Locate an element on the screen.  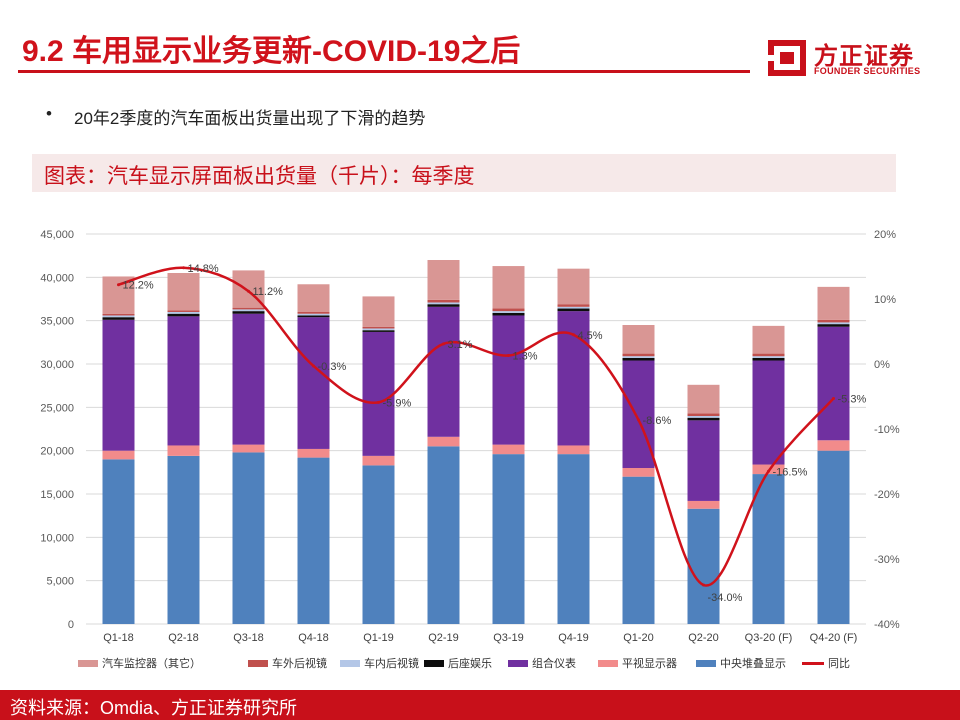
legend-item: 车外后视镜 is located at coordinates (287, 663).